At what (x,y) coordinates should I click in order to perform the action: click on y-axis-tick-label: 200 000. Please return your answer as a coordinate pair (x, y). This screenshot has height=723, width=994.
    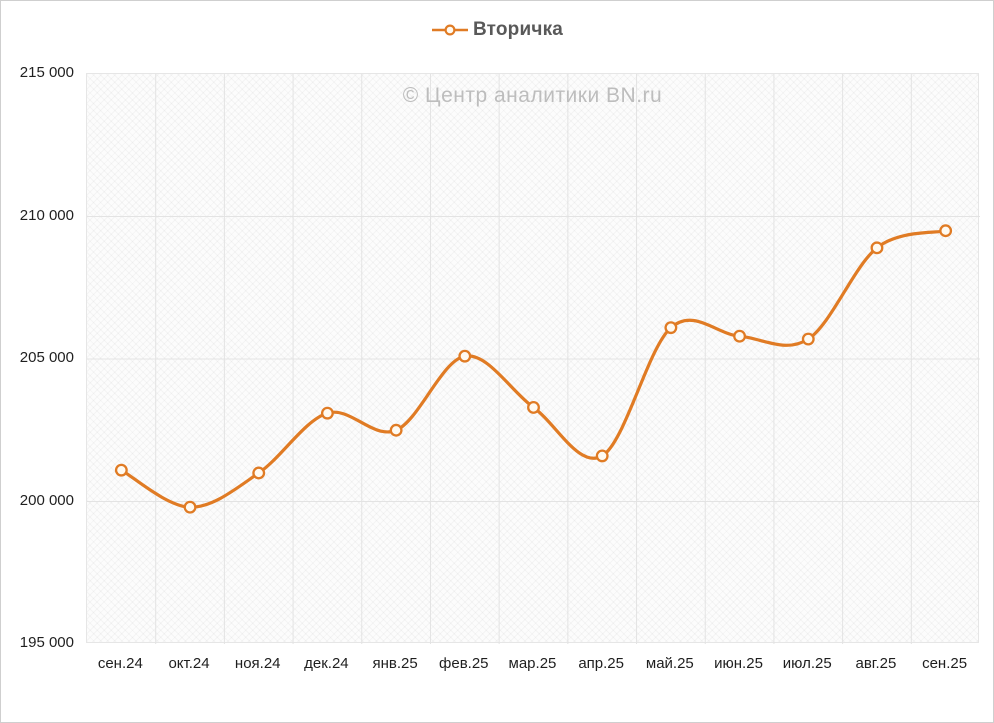
    Looking at the image, I should click on (46, 500).